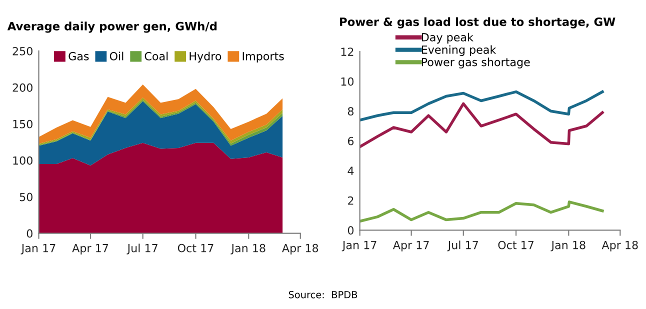  I want to click on y-tick-label: 200, so click(22, 87).